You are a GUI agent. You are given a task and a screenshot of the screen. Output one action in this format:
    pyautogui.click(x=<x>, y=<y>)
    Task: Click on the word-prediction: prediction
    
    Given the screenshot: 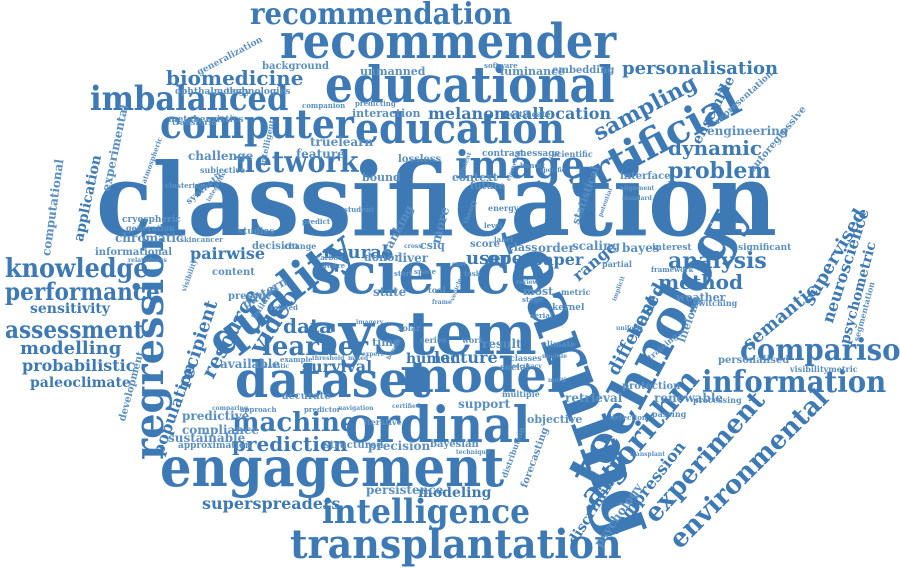 What is the action you would take?
    pyautogui.click(x=290, y=444)
    